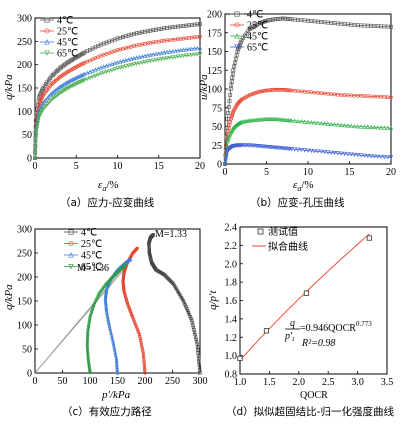 This screenshot has width=409, height=427. I want to click on test-point, so click(369, 238).